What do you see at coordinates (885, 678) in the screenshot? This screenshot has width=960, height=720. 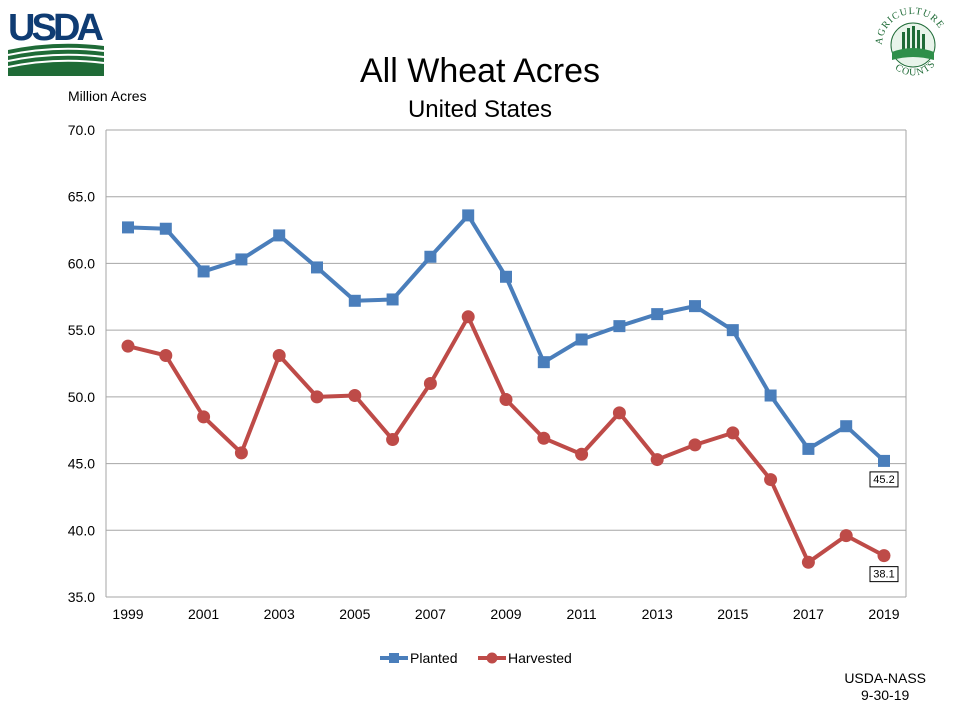 I see `source-agency: USDA-NASS` at bounding box center [885, 678].